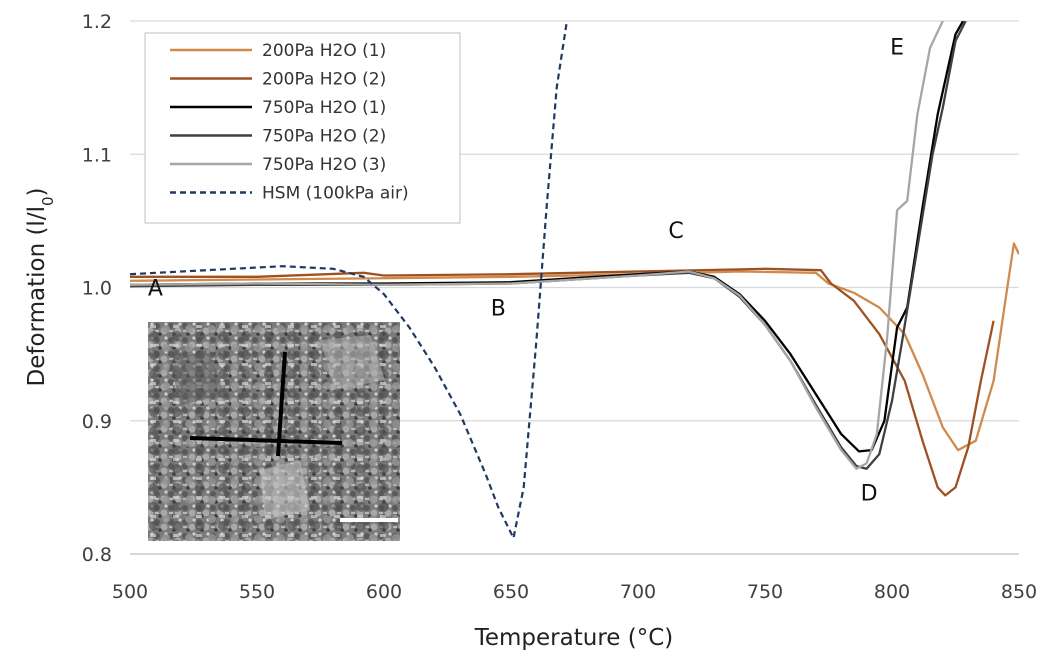 The height and width of the screenshot is (657, 1051). What do you see at coordinates (97, 155) in the screenshot?
I see `y-tick-label: 1.1` at bounding box center [97, 155].